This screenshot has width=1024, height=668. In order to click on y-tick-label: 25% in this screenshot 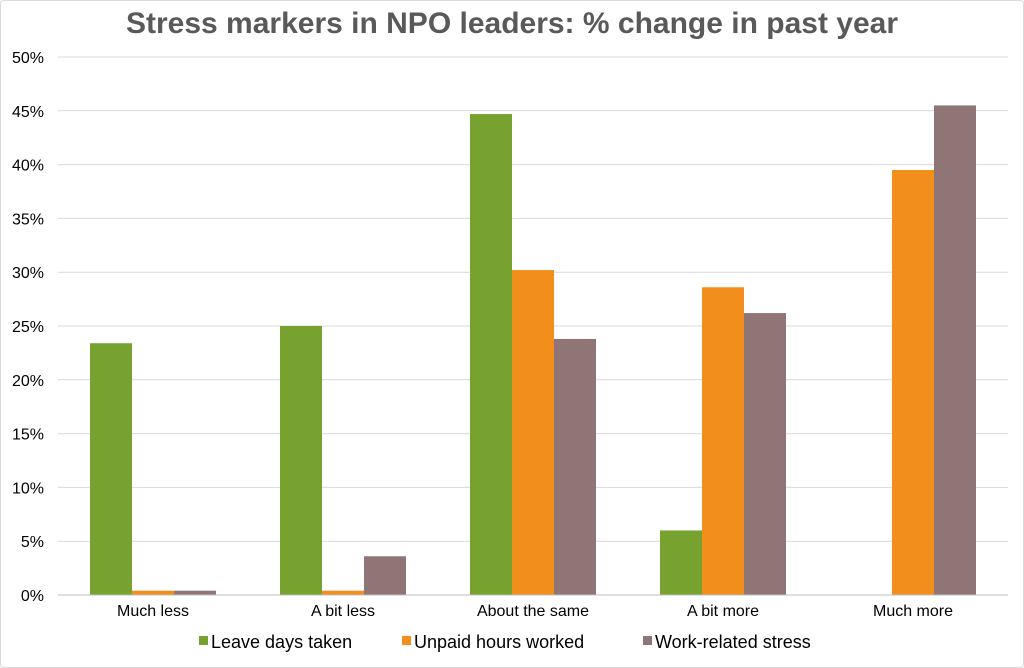, I will do `click(28, 327)`.